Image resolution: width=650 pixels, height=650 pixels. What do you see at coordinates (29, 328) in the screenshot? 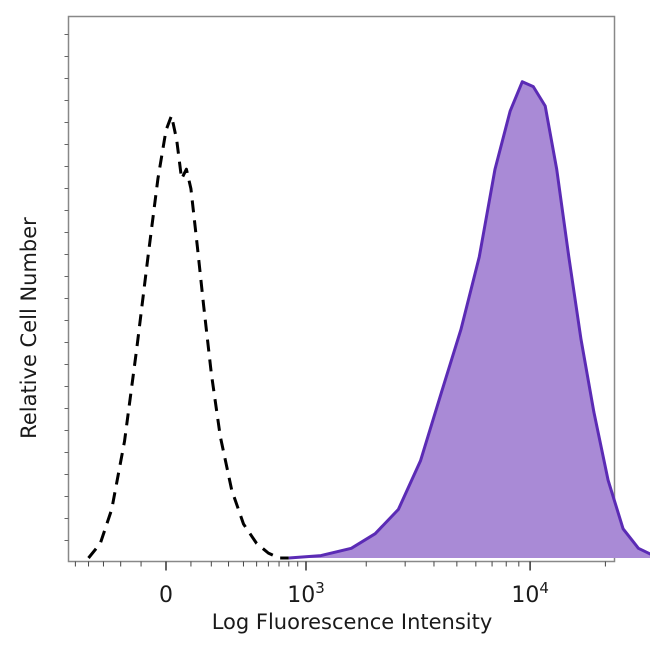
I see `y-axis-title: Relative Cell Number` at bounding box center [29, 328].